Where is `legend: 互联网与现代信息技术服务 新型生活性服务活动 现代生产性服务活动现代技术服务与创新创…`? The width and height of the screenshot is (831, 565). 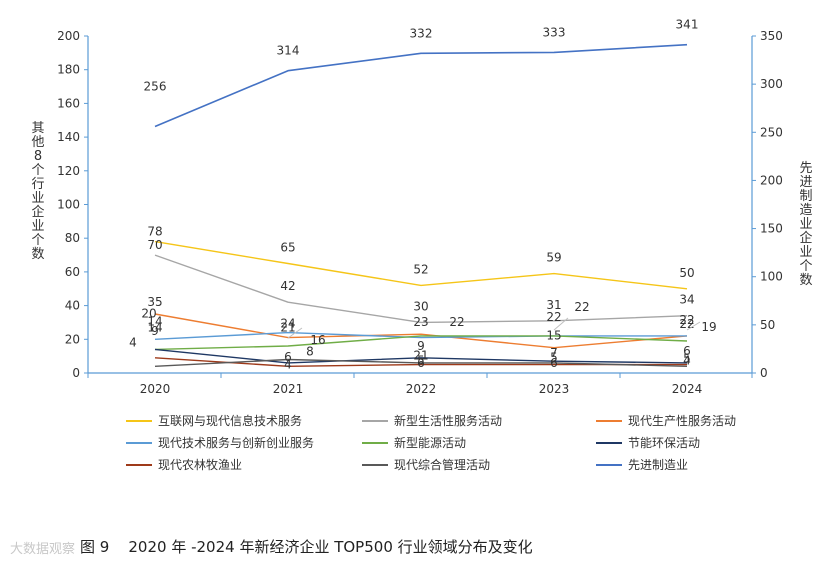
legend: 互联网与现代信息技术服务 新型生活性服务活动 现代生产性服务活动现代技术服务与创新创… is located at coordinates (431, 442).